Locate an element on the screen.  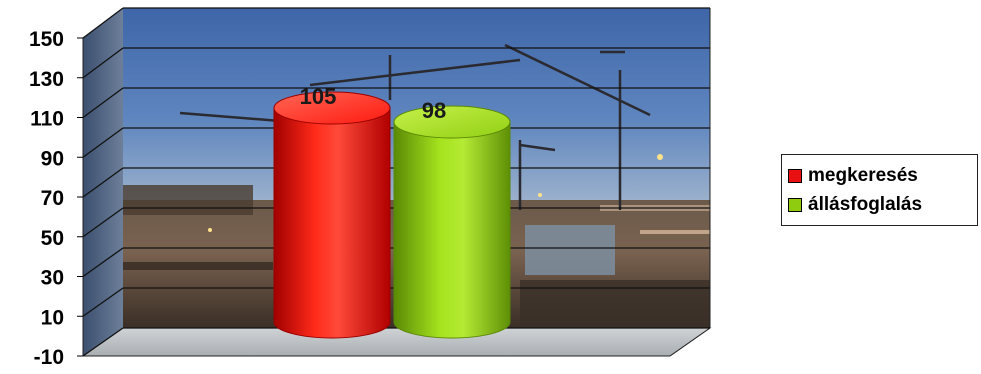
y-tick-label: 90 is located at coordinates (52, 158).